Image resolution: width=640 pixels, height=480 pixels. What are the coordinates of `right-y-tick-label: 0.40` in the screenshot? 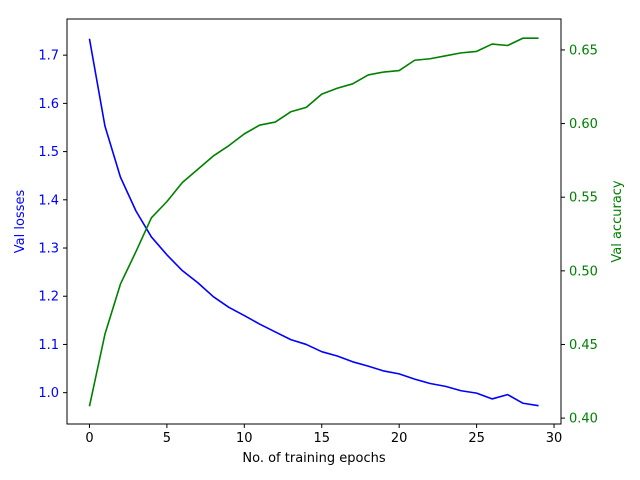 It's located at (583, 419).